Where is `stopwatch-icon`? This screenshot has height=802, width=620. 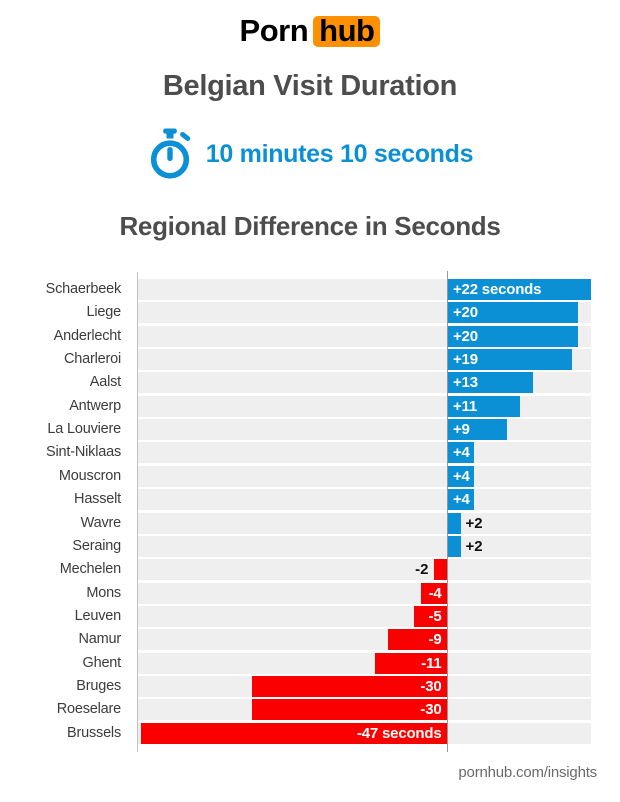
stopwatch-icon is located at coordinates (170, 154).